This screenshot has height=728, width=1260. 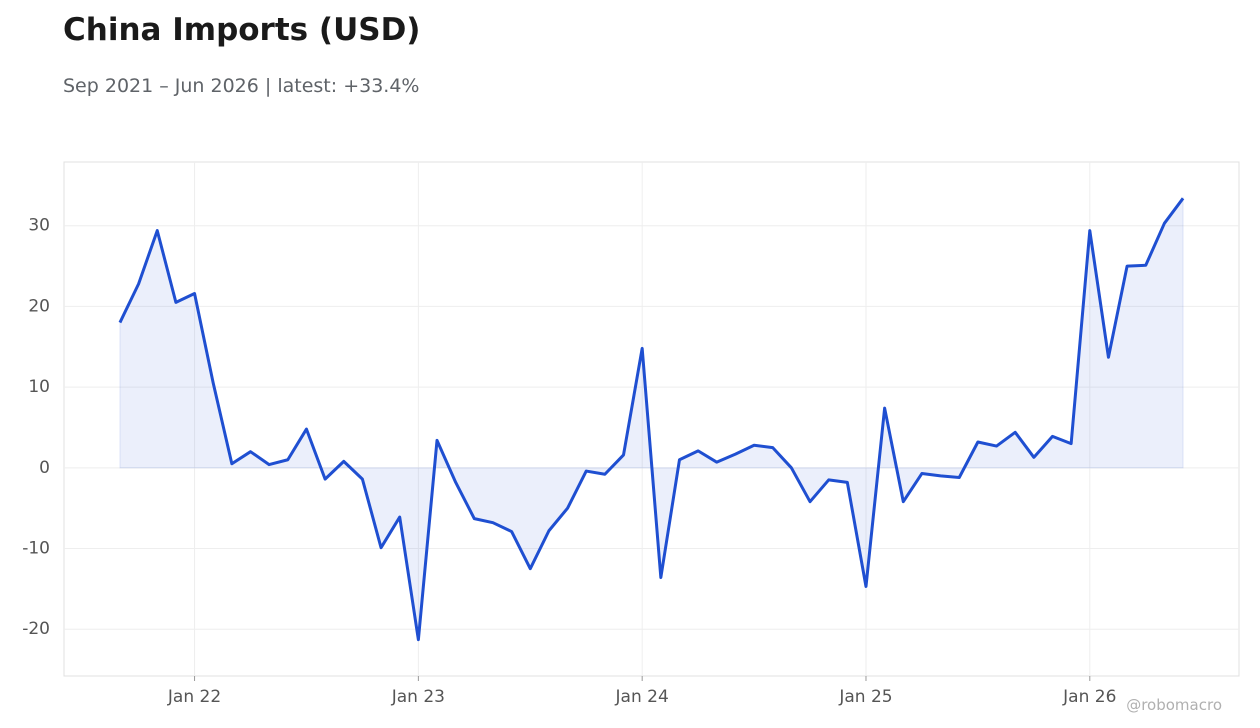 What do you see at coordinates (44, 468) in the screenshot?
I see `y-tick-label: 0` at bounding box center [44, 468].